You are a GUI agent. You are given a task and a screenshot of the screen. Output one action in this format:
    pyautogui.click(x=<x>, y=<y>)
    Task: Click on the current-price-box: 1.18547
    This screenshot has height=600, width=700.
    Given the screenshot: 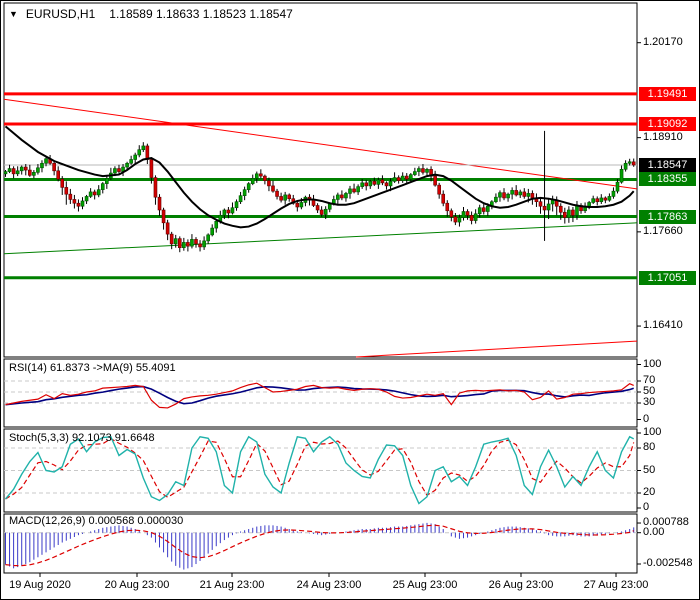 What is the action you would take?
    pyautogui.click(x=667, y=165)
    